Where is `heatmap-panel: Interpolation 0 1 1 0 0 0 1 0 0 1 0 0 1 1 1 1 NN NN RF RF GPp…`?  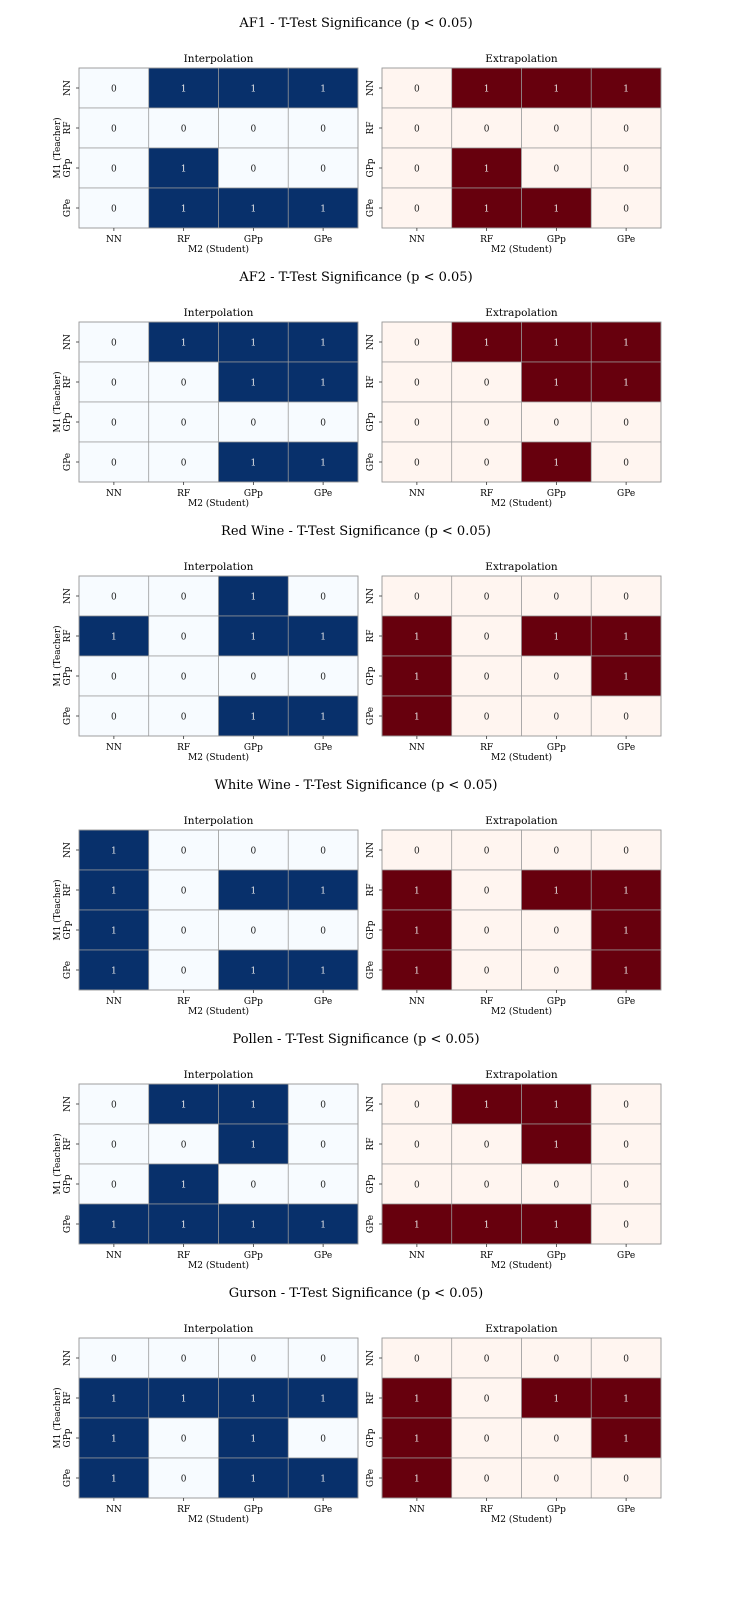
heatmap-panel: Interpolation 0 1 1 0 0 0 1 0 0 1 0 0 1 1 1 1 NN NN RF RF GPp… is located at coordinates (205, 1170).